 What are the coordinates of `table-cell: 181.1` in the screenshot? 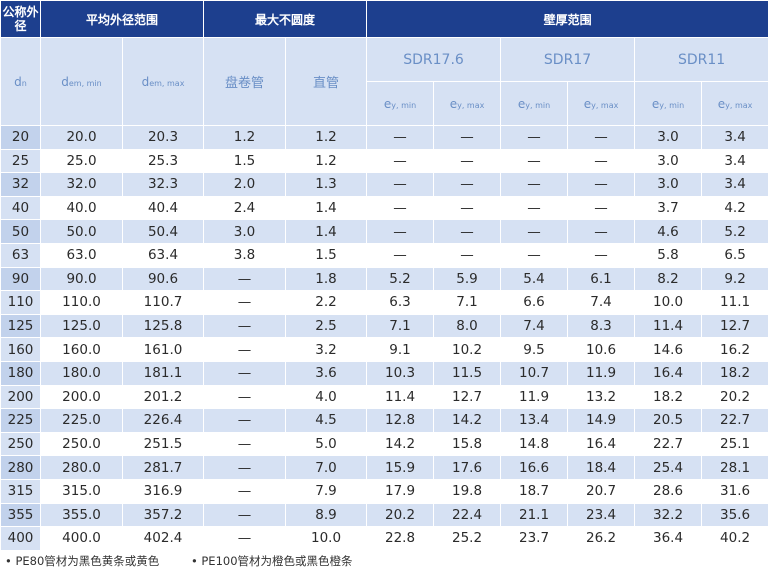 It's located at (163, 373).